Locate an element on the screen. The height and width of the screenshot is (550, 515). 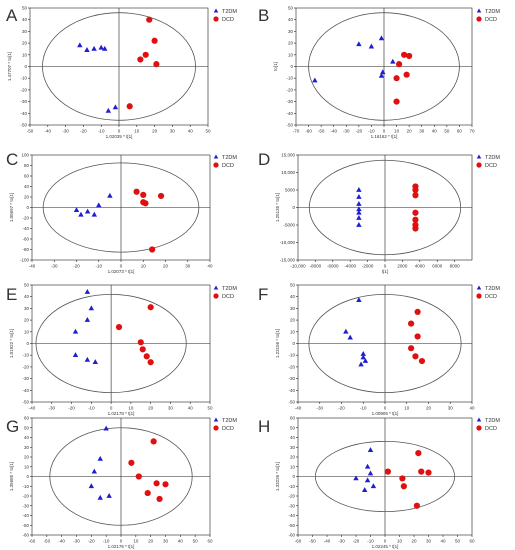
y-tick-label: 50 is located at coordinates (293, 427).